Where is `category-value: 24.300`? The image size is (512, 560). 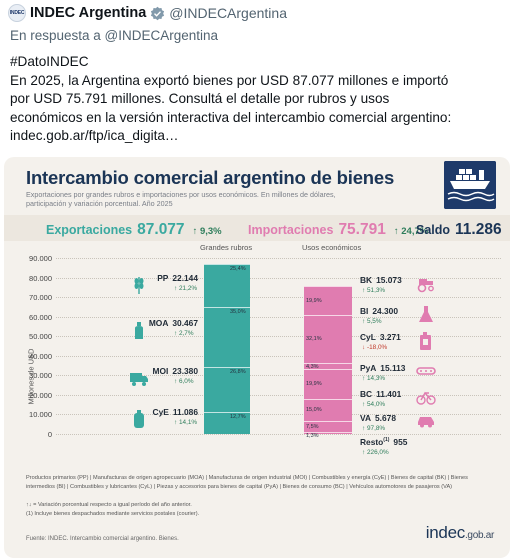
category-value: 24.300 is located at coordinates (385, 311).